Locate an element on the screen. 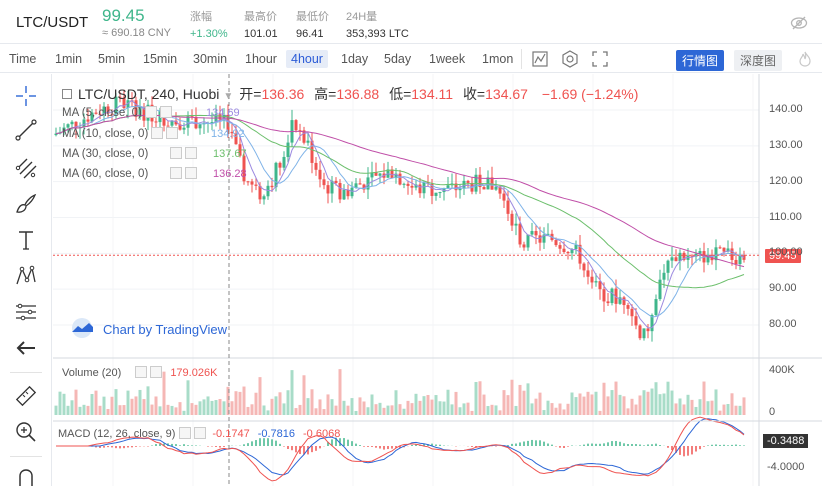 This screenshot has height=486, width=822. tf-5min: 5min is located at coordinates (112, 59).